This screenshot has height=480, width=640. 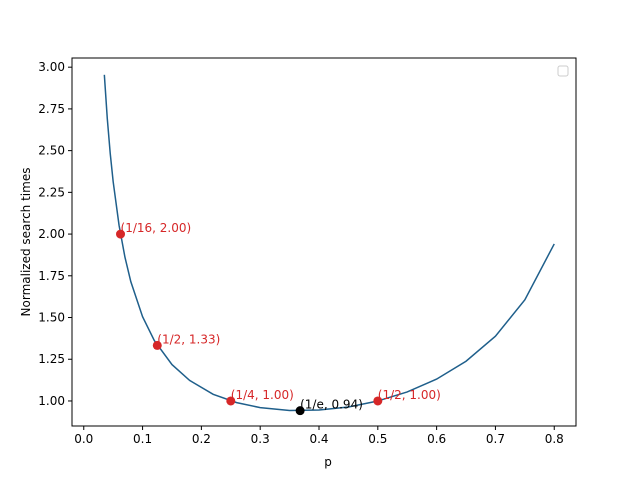 What do you see at coordinates (563, 71) in the screenshot?
I see `legend-box` at bounding box center [563, 71].